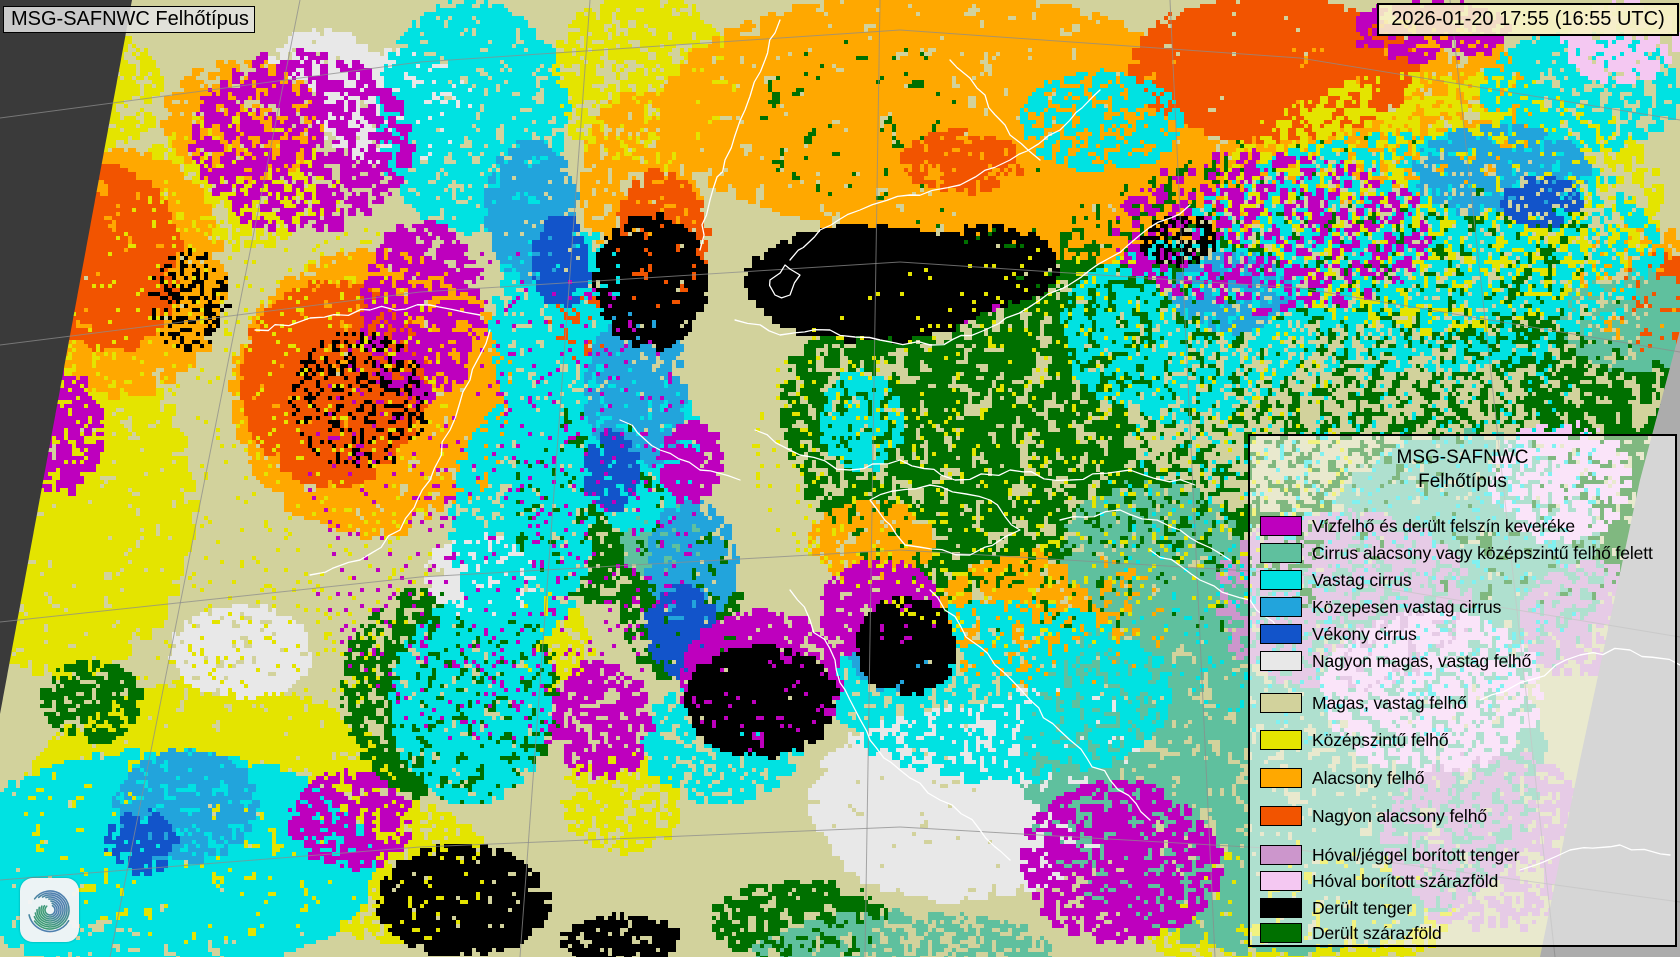  Describe the element at coordinates (1462, 457) in the screenshot. I see `legend-title-line1: MSG-SAFNWC` at that location.